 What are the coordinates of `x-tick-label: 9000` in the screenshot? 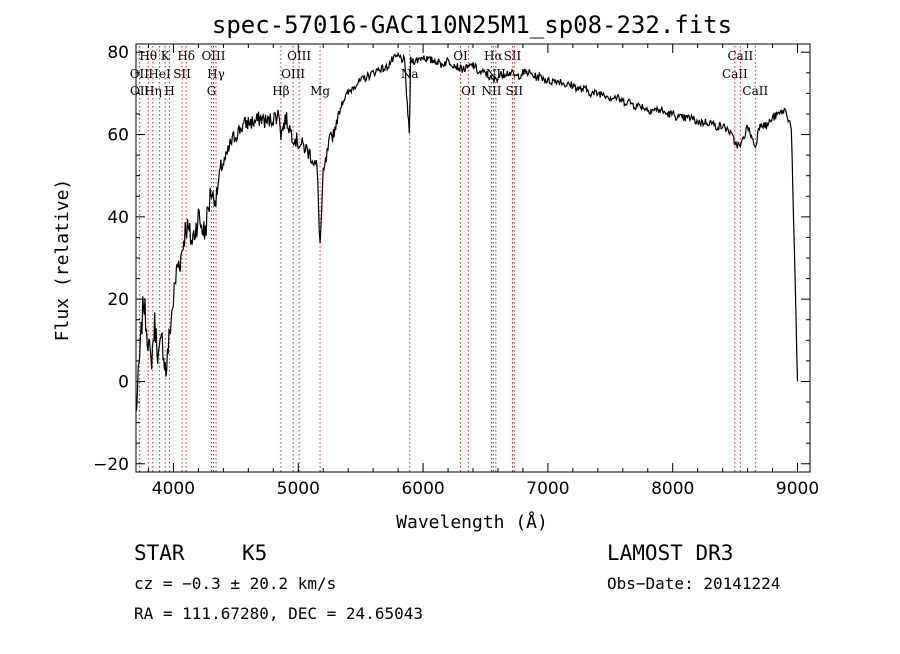 It's located at (797, 489).